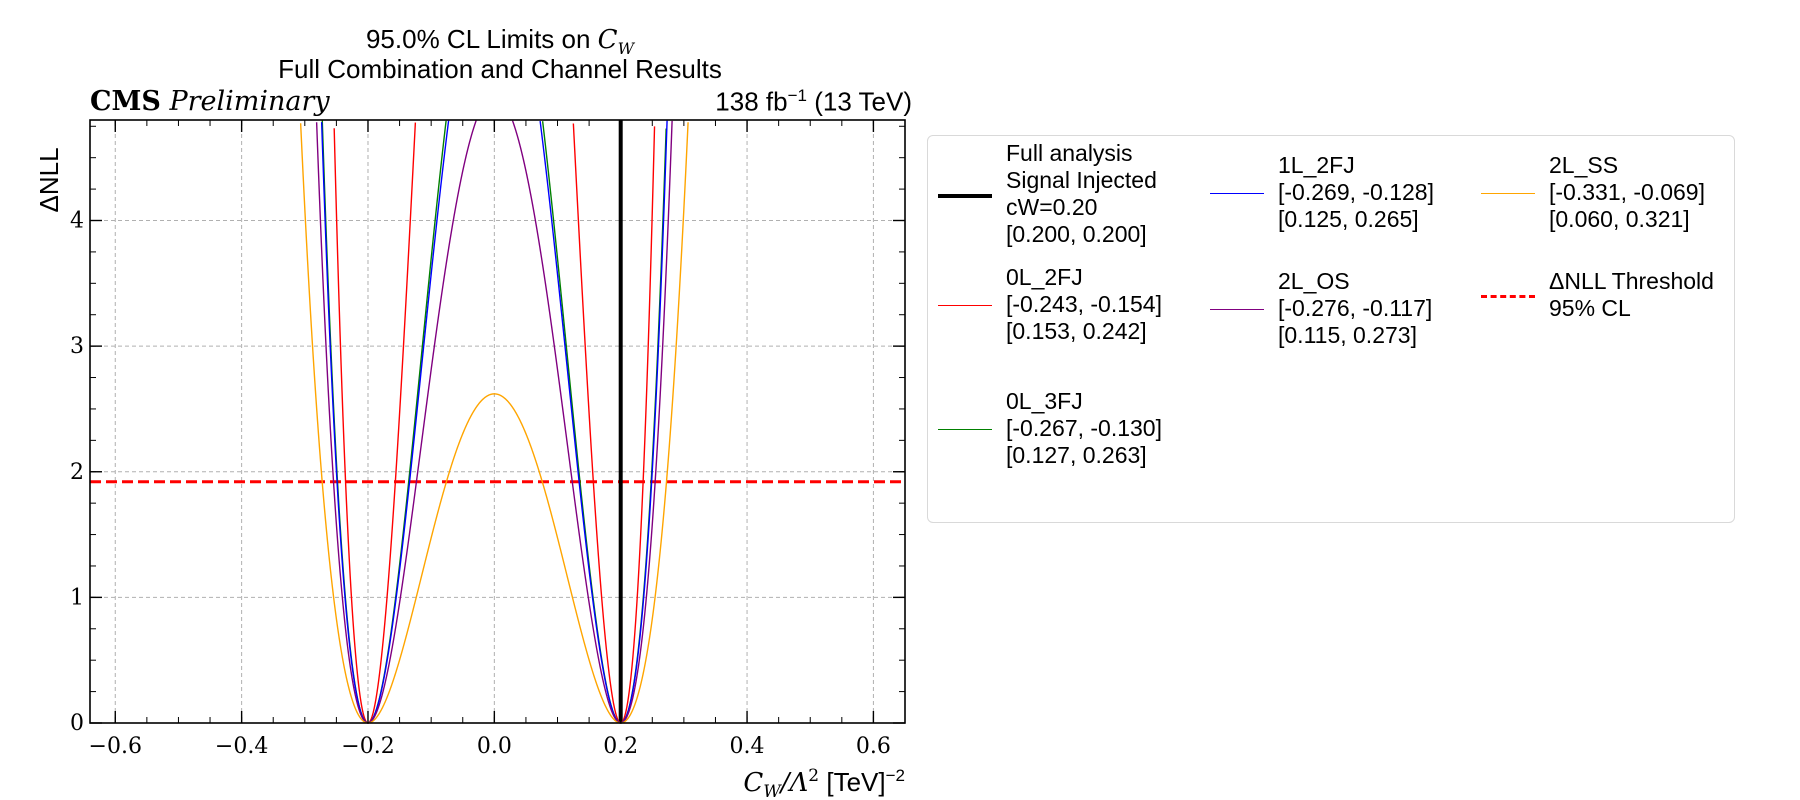  Describe the element at coordinates (620, 746) in the screenshot. I see `x-tick-label: 0.2` at that location.